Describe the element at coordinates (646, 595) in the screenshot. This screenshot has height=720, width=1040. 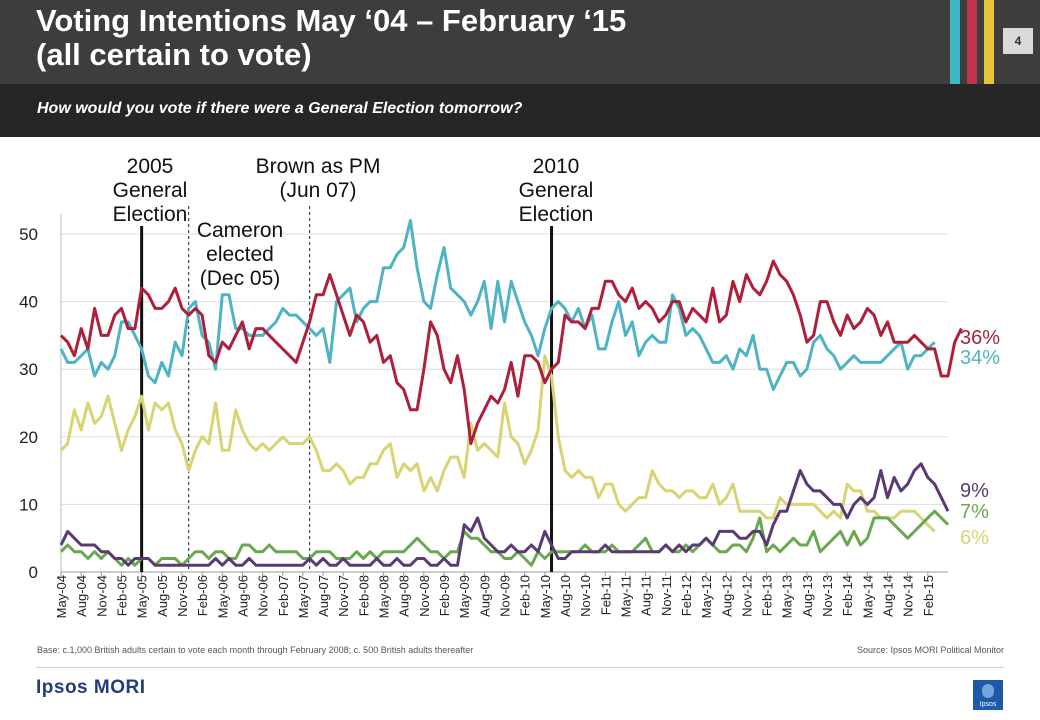
I see `x-tick-label: Aug-11` at that location.